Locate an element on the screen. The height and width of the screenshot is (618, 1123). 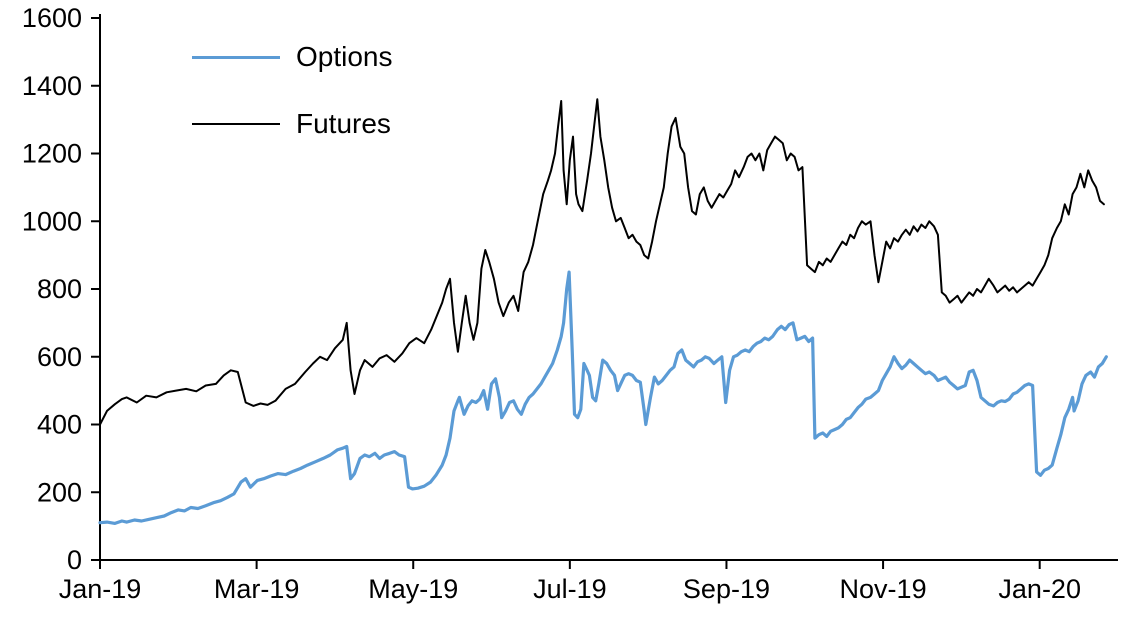
legend-item-options: Options is located at coordinates (292, 57).